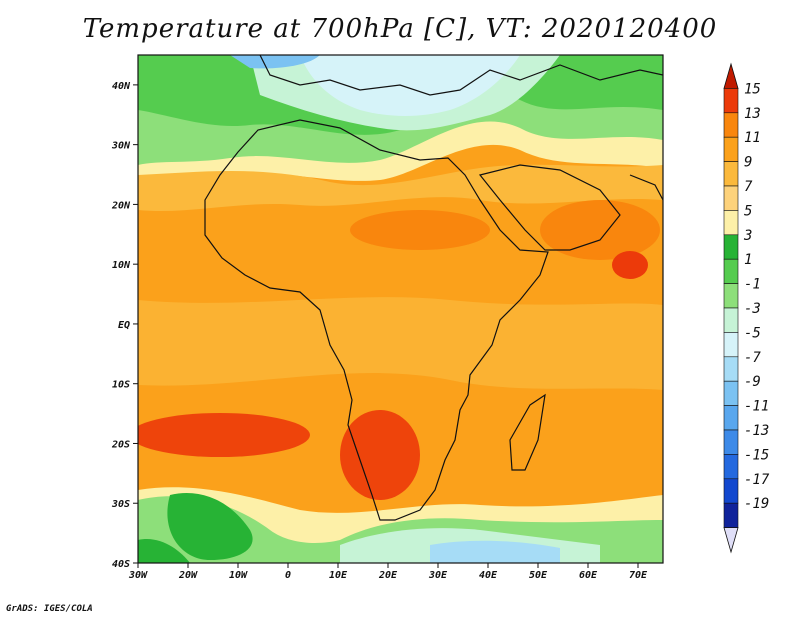  Describe the element at coordinates (752, 89) in the screenshot. I see `colorbar-label: 15` at that location.